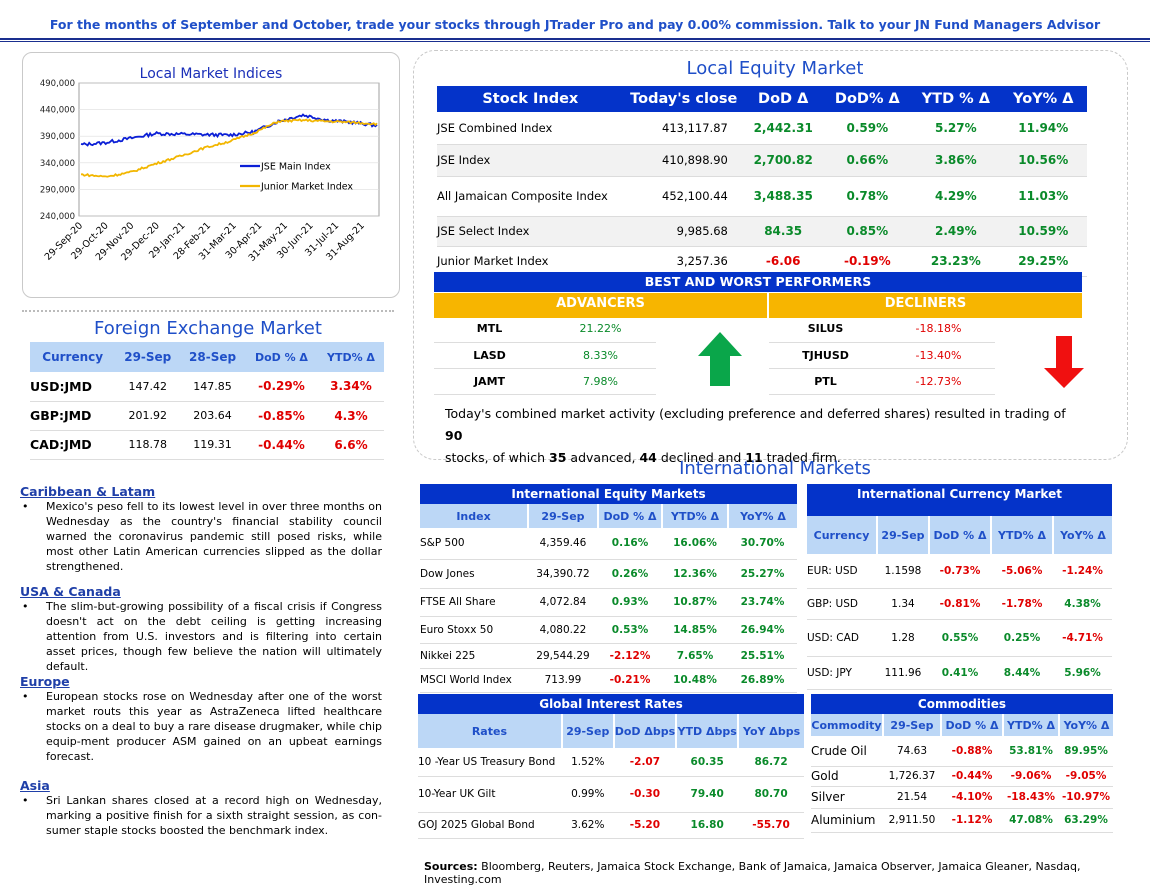  What do you see at coordinates (771, 762) in the screenshot?
I see `interest-cell: 86.72` at bounding box center [771, 762].